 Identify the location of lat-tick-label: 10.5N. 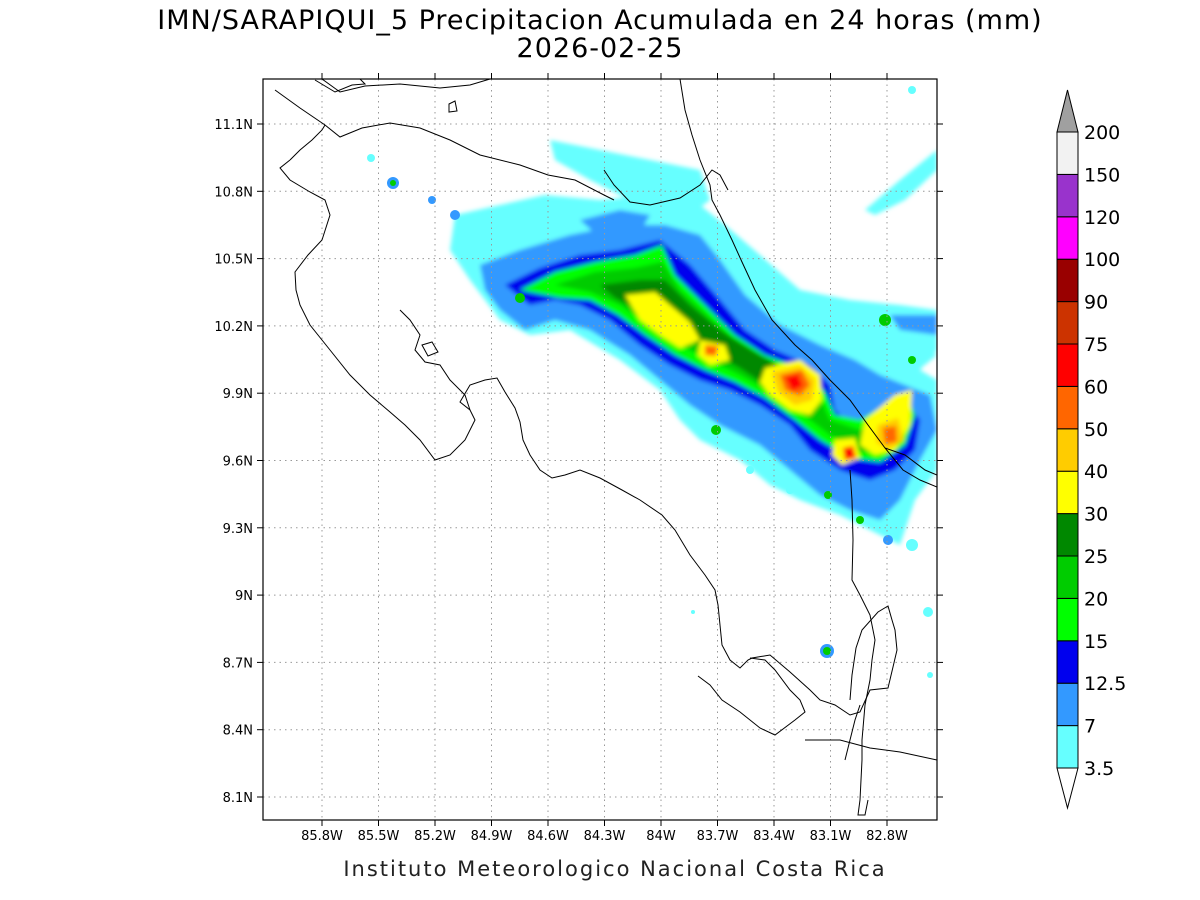
(233, 260).